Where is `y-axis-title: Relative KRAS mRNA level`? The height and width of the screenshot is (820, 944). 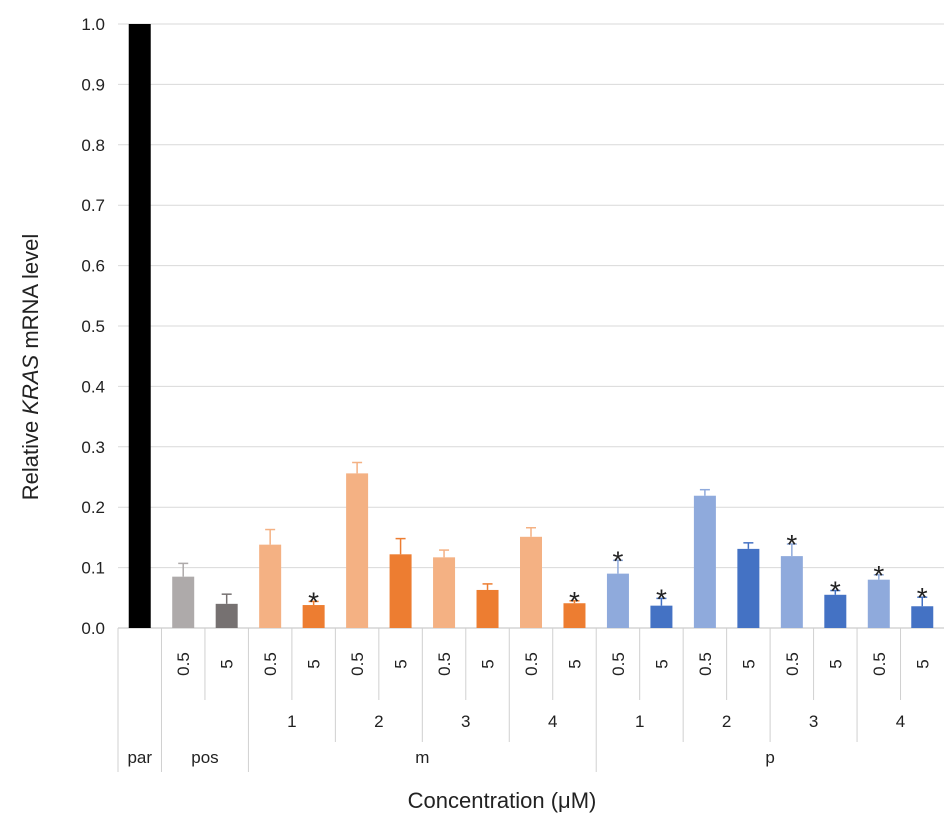 y-axis-title: Relative KRAS mRNA level is located at coordinates (30, 367).